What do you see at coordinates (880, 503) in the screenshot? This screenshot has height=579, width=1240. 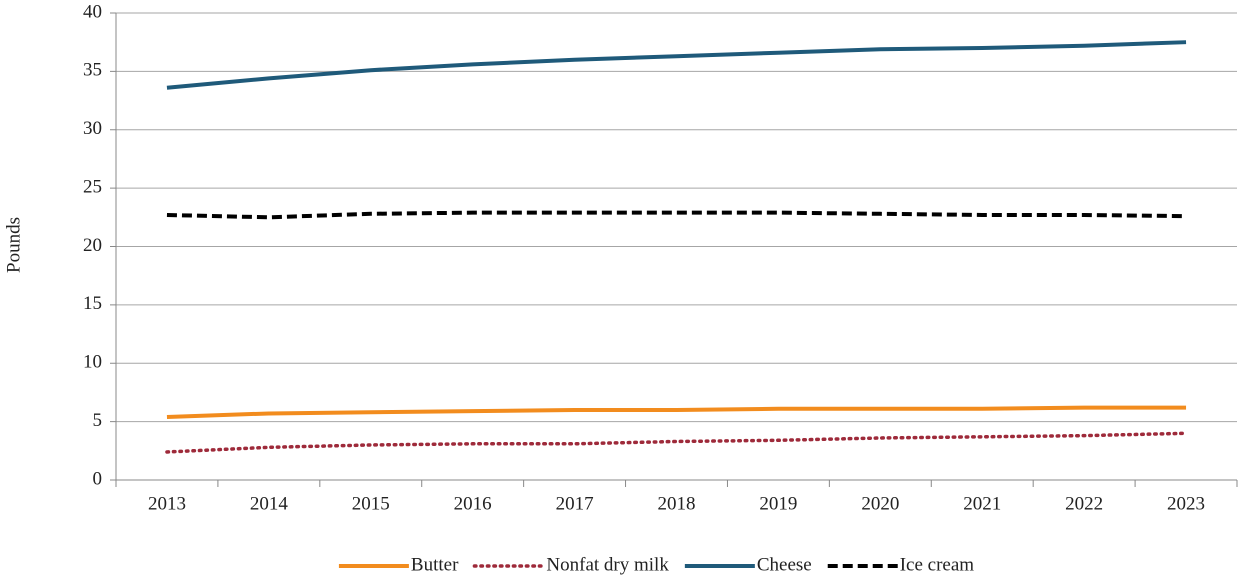 I see `x-tick-label: 2020` at bounding box center [880, 503].